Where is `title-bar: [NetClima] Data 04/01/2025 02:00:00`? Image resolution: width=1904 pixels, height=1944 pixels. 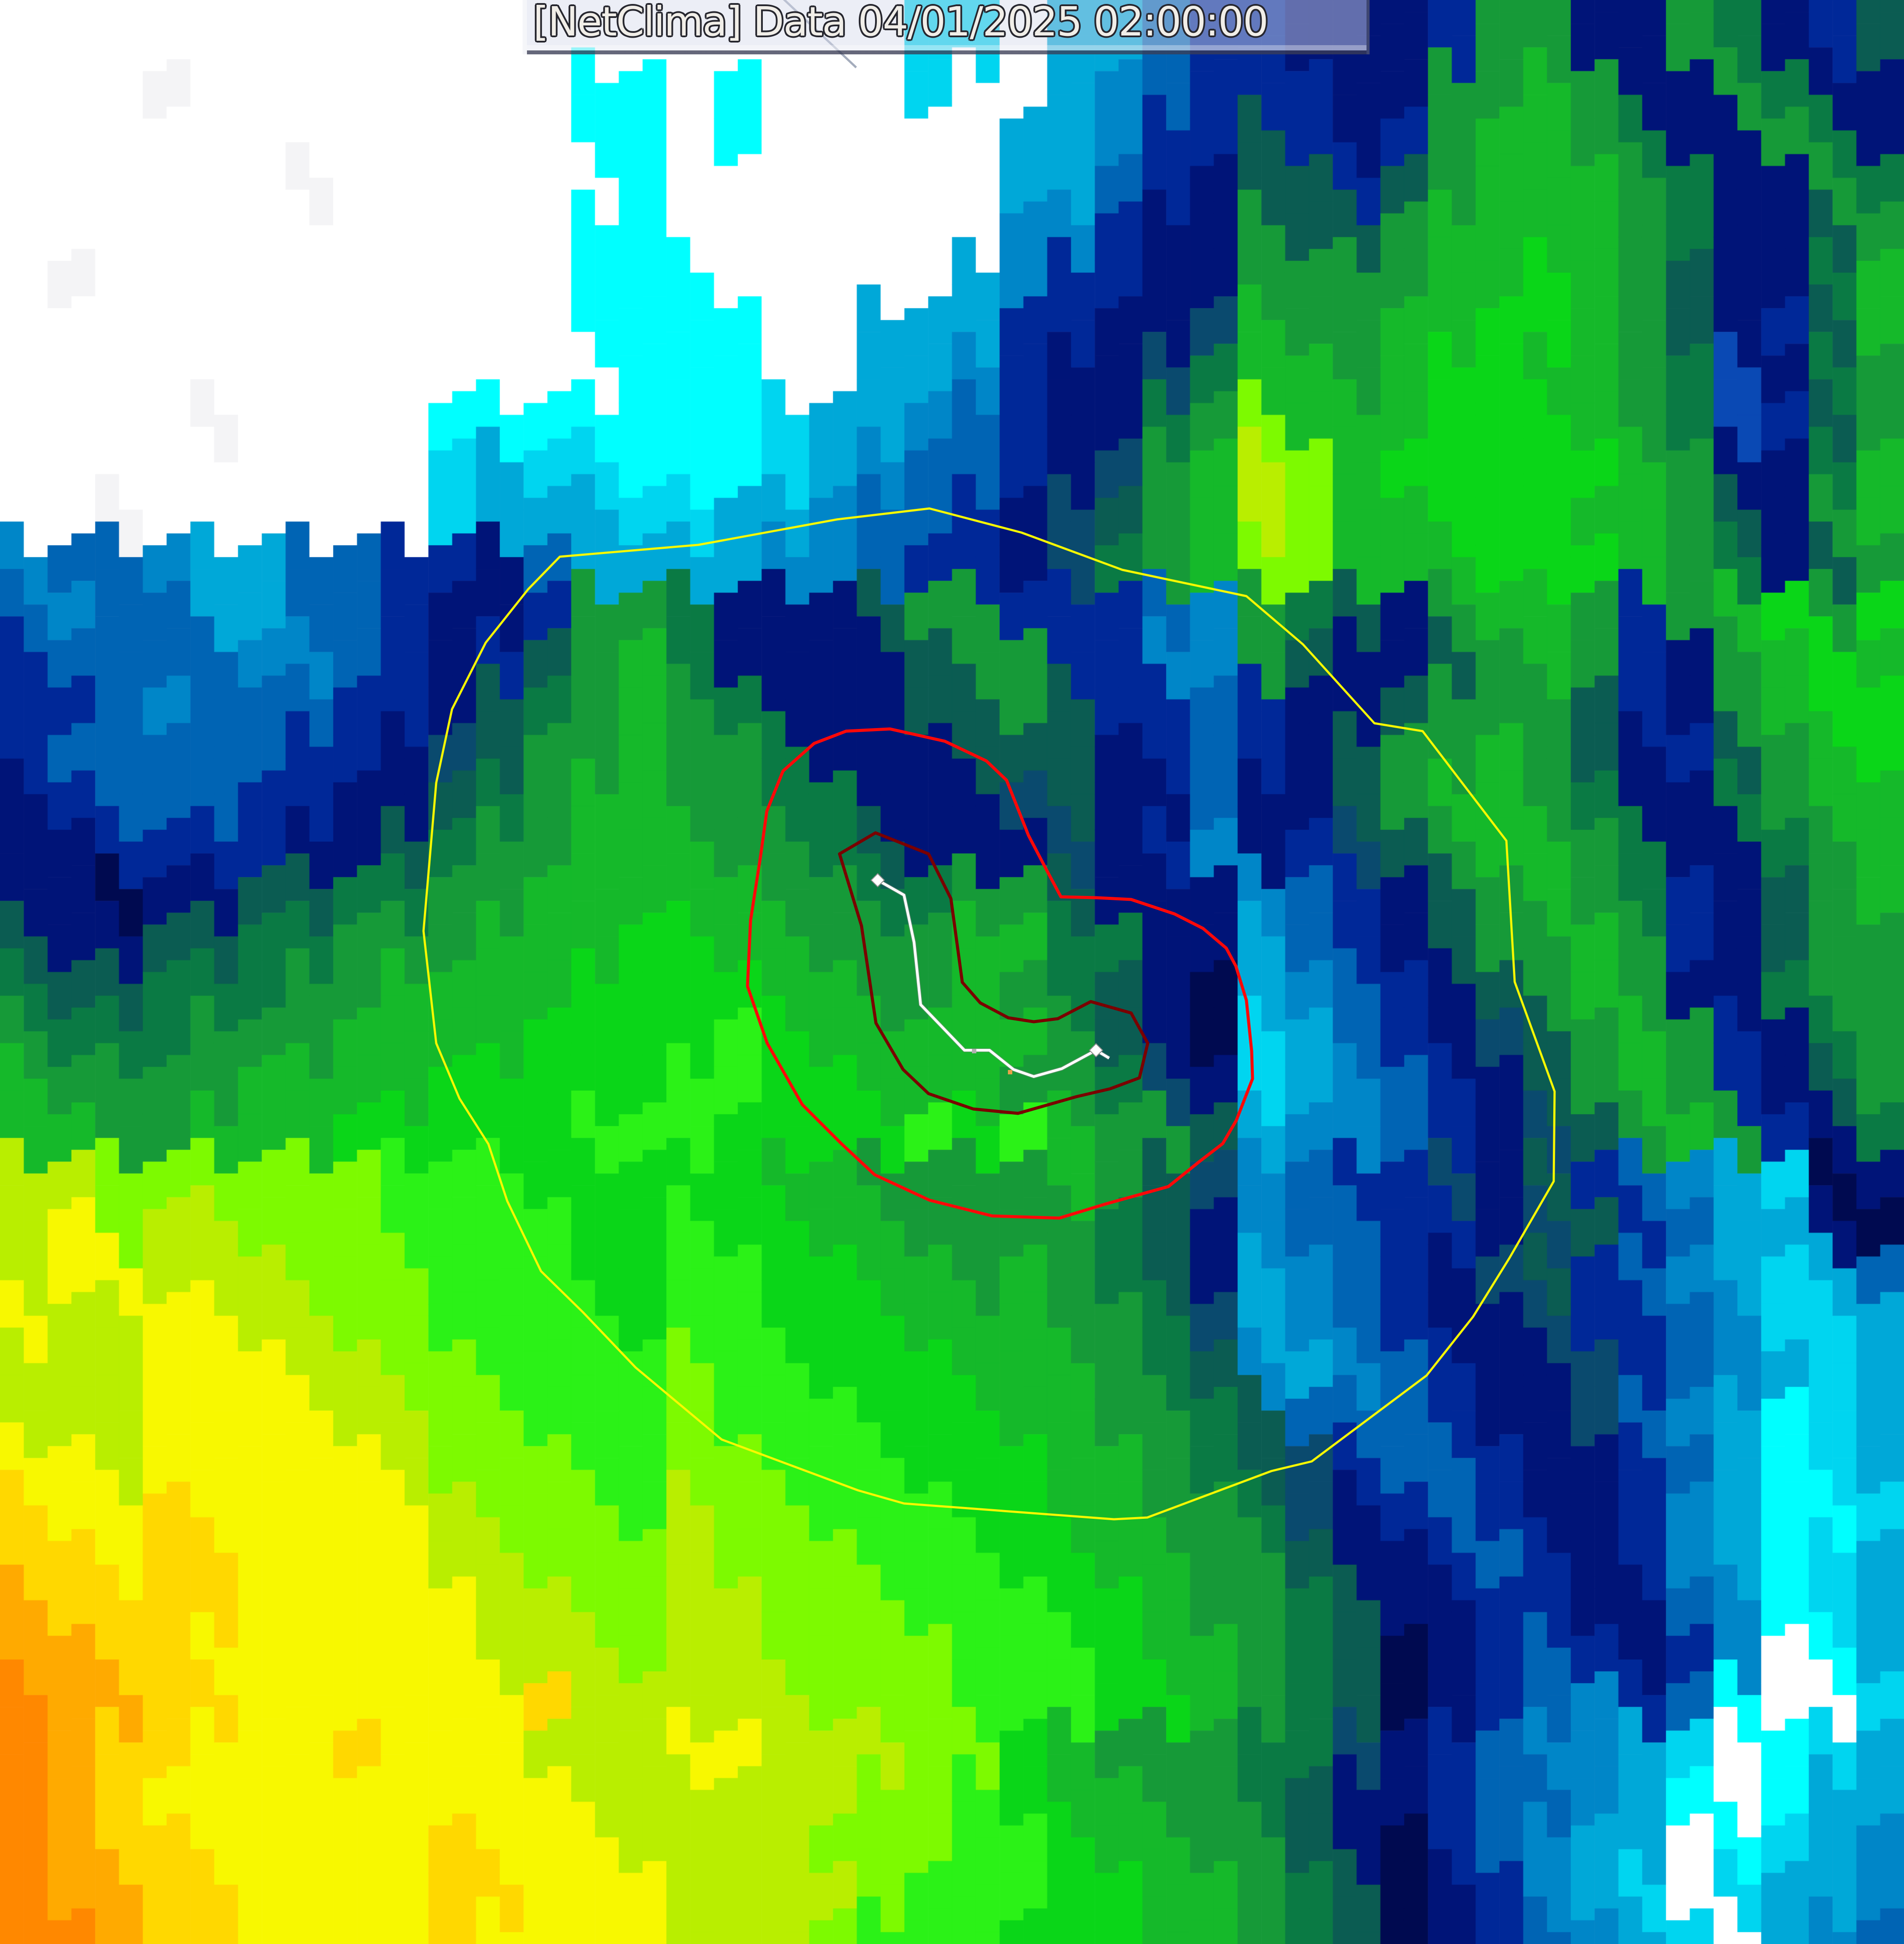 title-bar: [NetClima] Data 04/01/2025 02:00:00 is located at coordinates (947, 27).